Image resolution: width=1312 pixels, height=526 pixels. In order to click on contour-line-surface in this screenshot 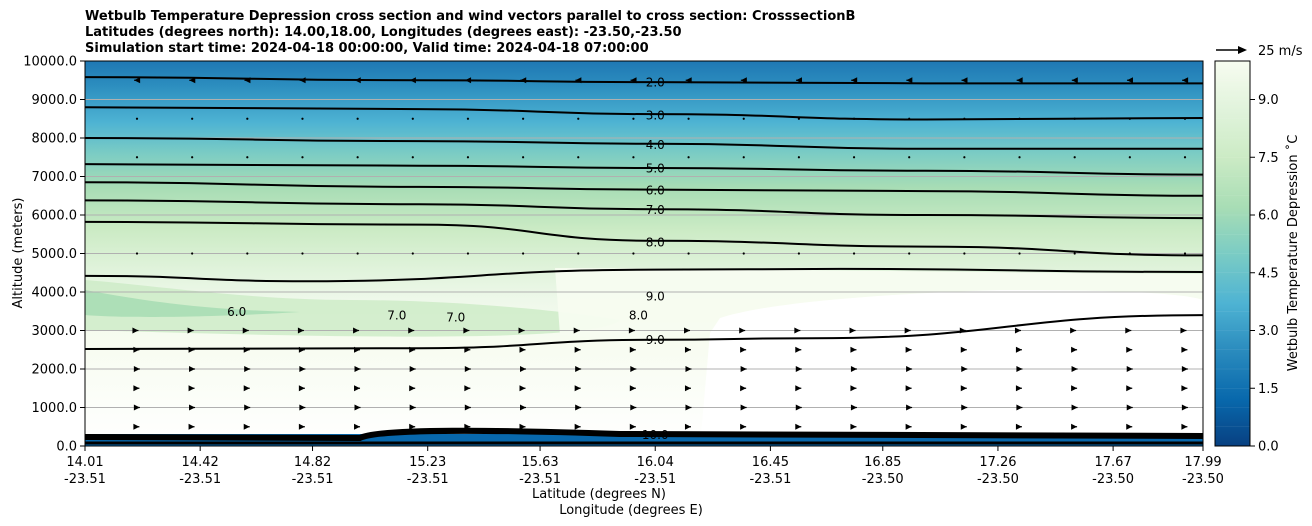, I will do `click(644, 434)`.